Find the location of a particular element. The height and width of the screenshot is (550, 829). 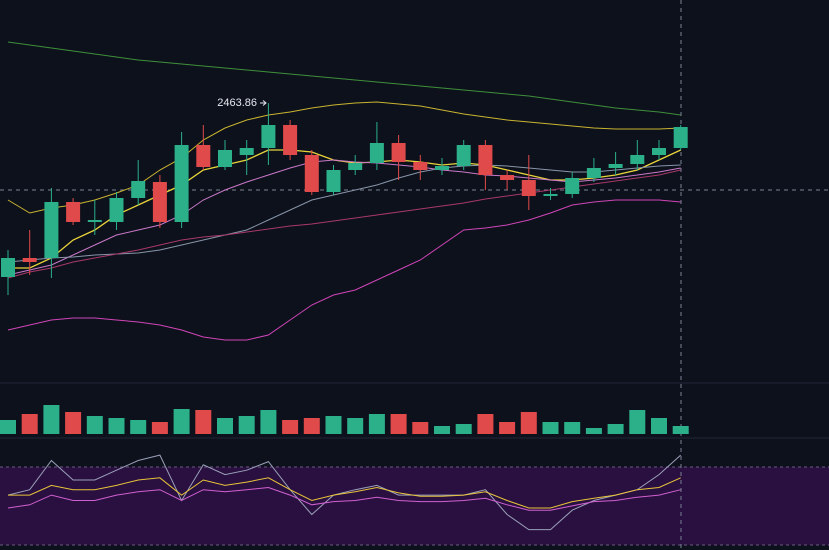

high-label: 2463.86 is located at coordinates (237, 103).